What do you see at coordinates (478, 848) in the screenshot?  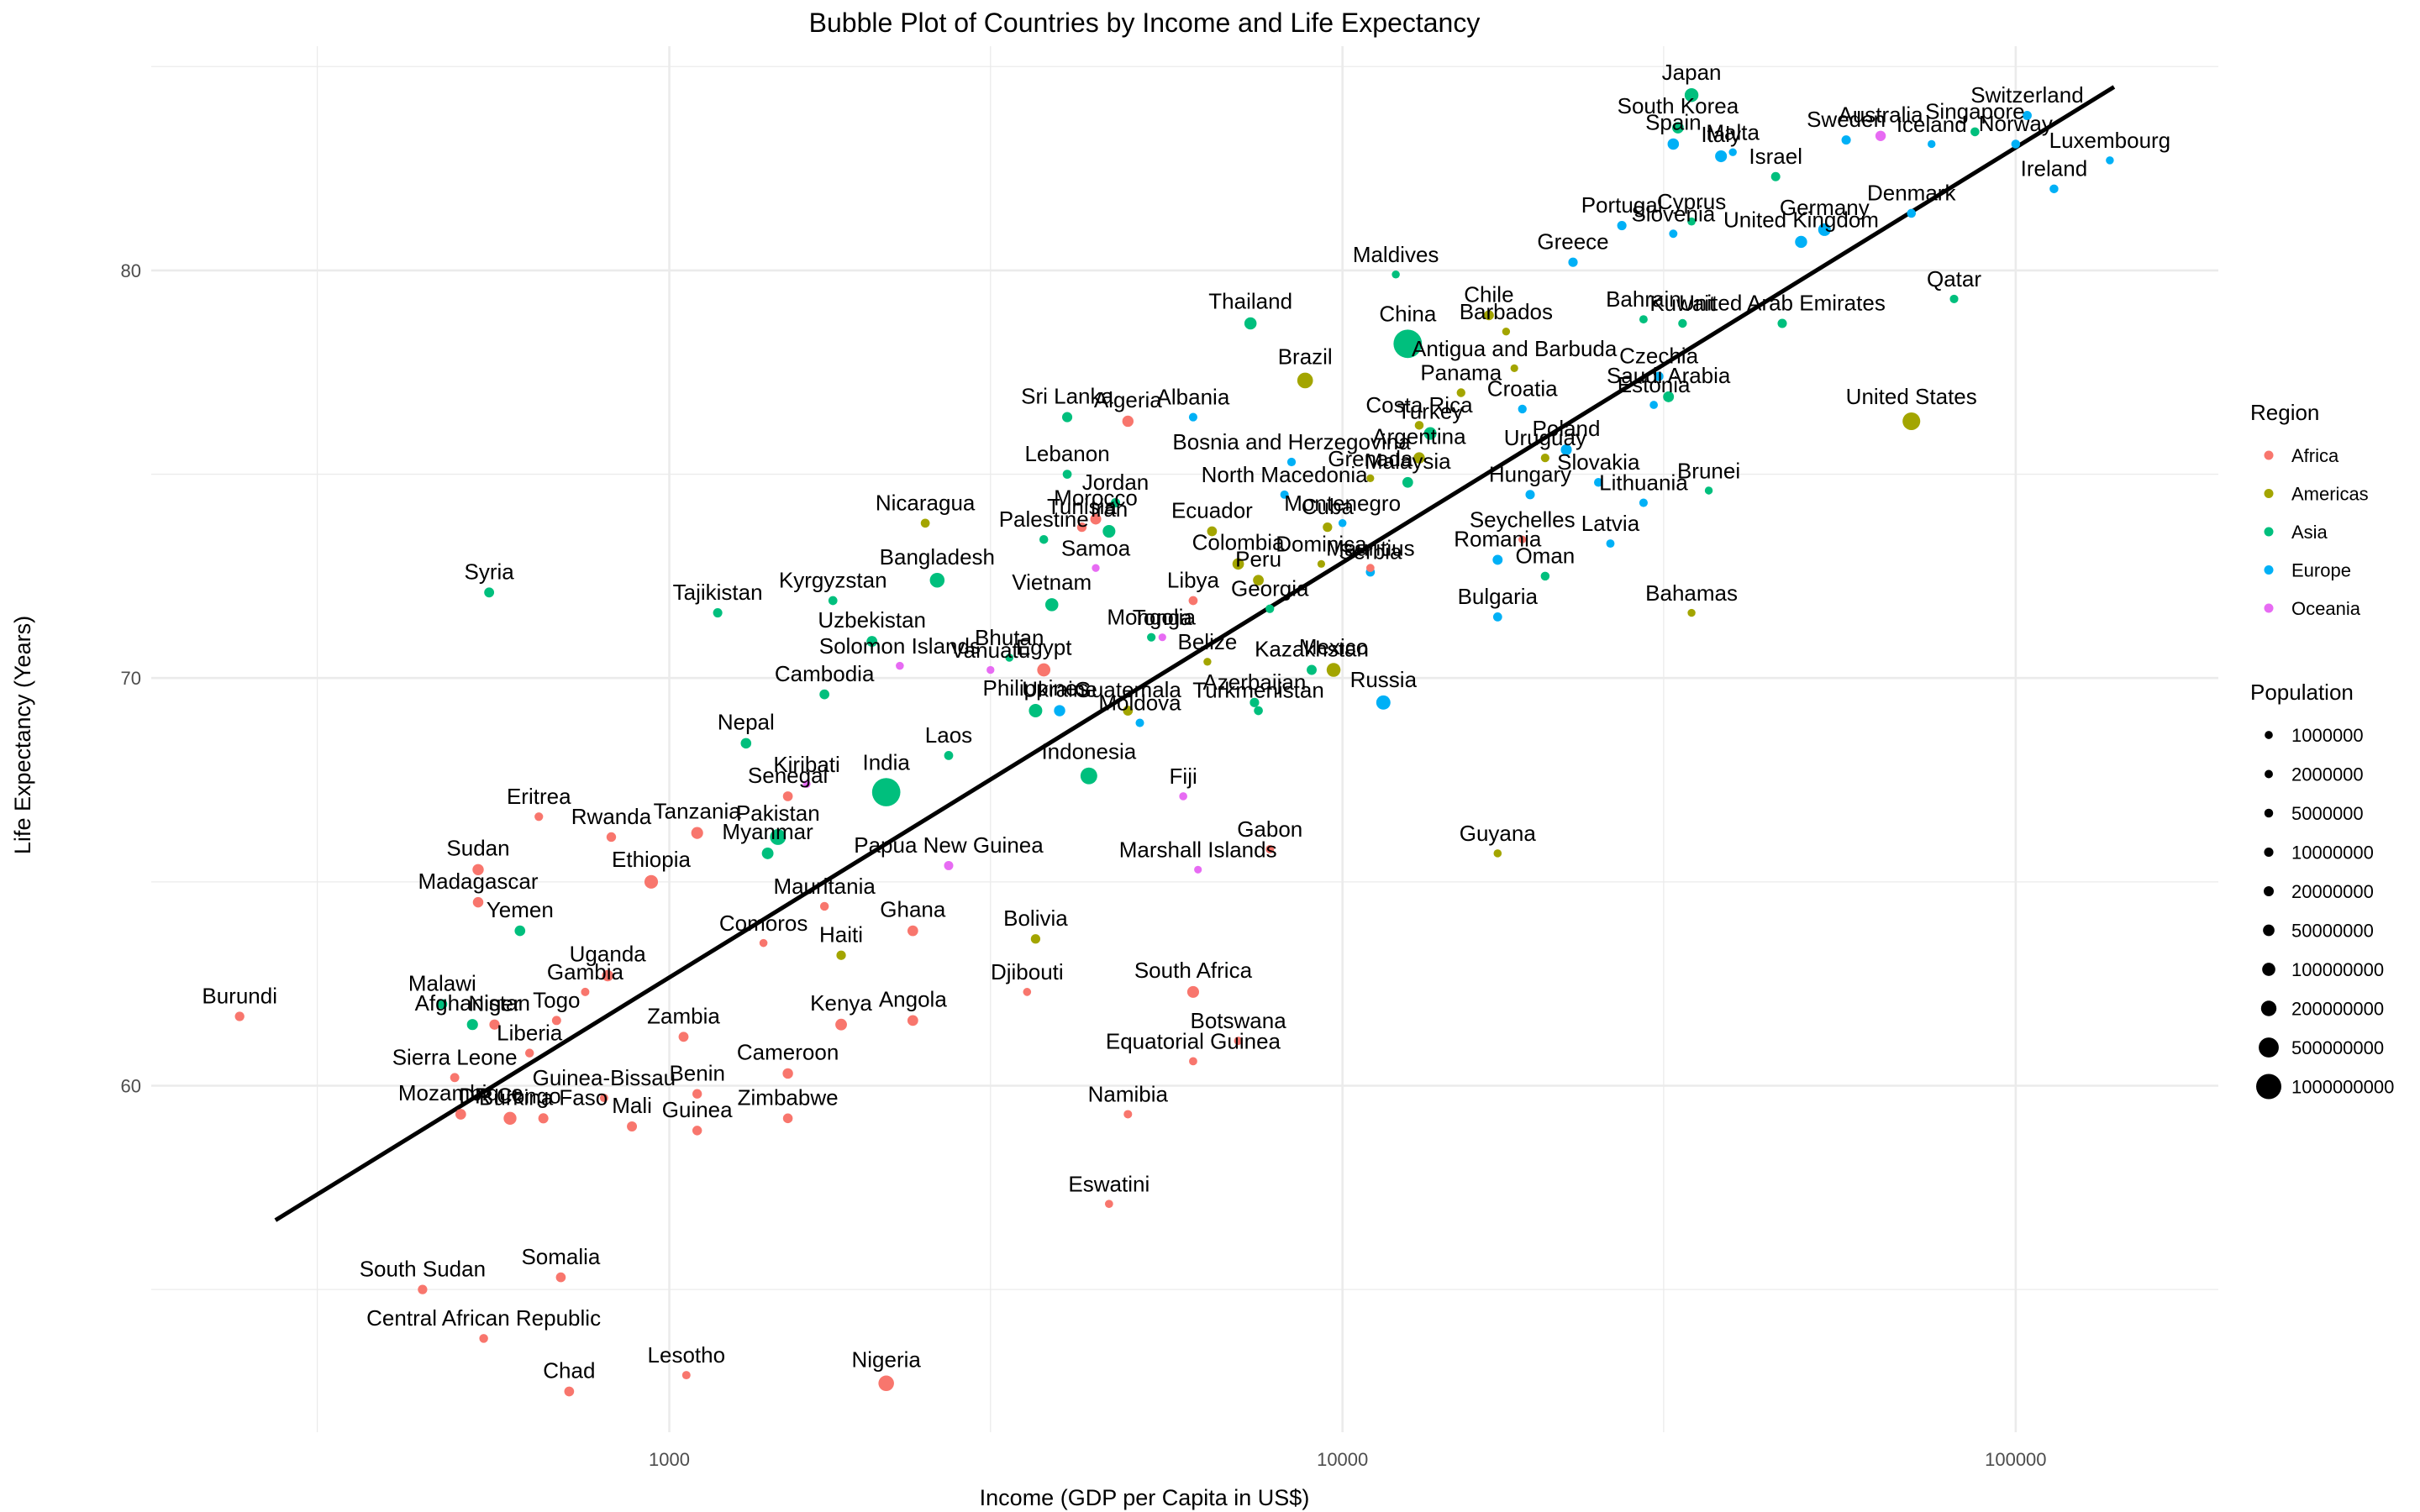 I see `data-label: Sudan` at bounding box center [478, 848].